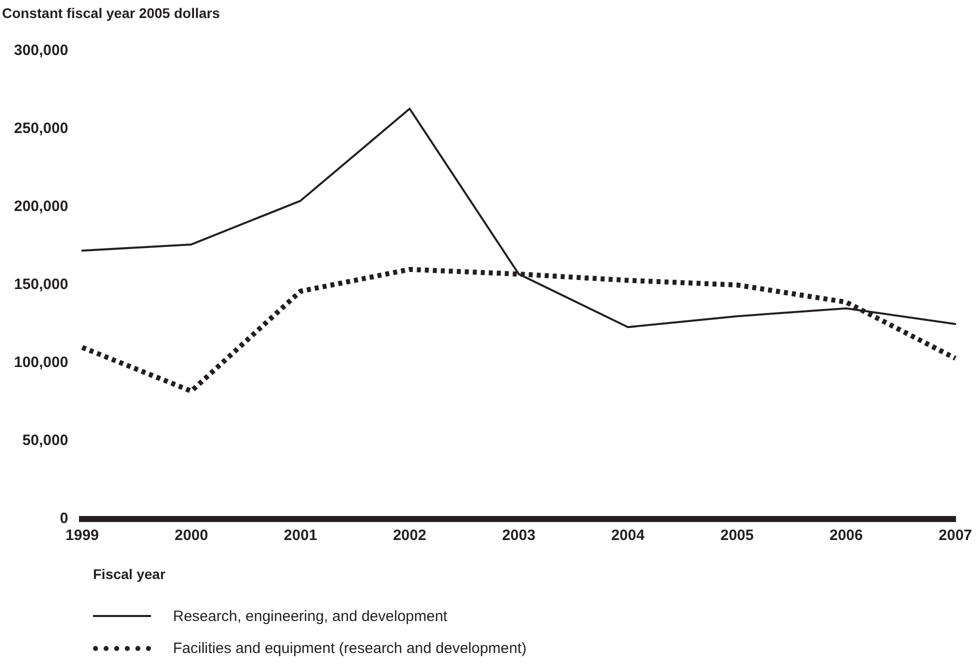 This screenshot has height=667, width=980. I want to click on y-tick-label: 0, so click(64, 519).